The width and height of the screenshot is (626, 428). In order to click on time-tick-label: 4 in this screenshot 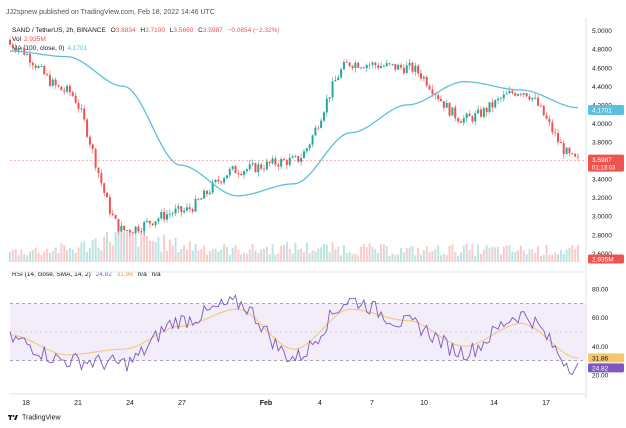, I will do `click(320, 403)`.